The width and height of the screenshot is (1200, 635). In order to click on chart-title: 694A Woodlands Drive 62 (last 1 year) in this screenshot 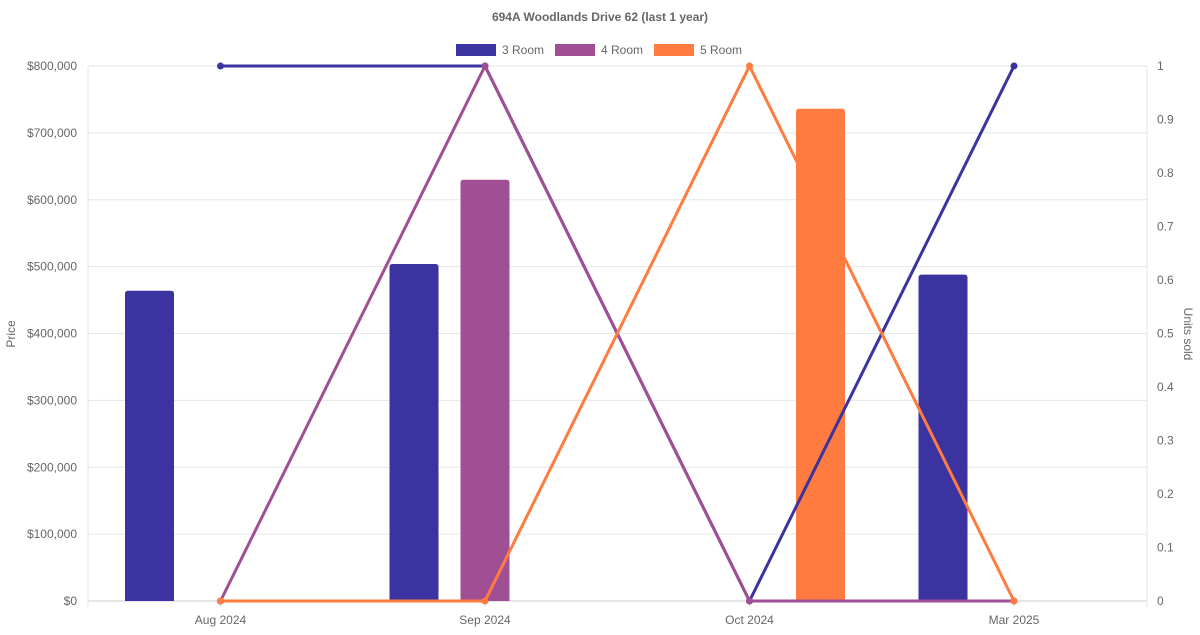, I will do `click(600, 17)`.